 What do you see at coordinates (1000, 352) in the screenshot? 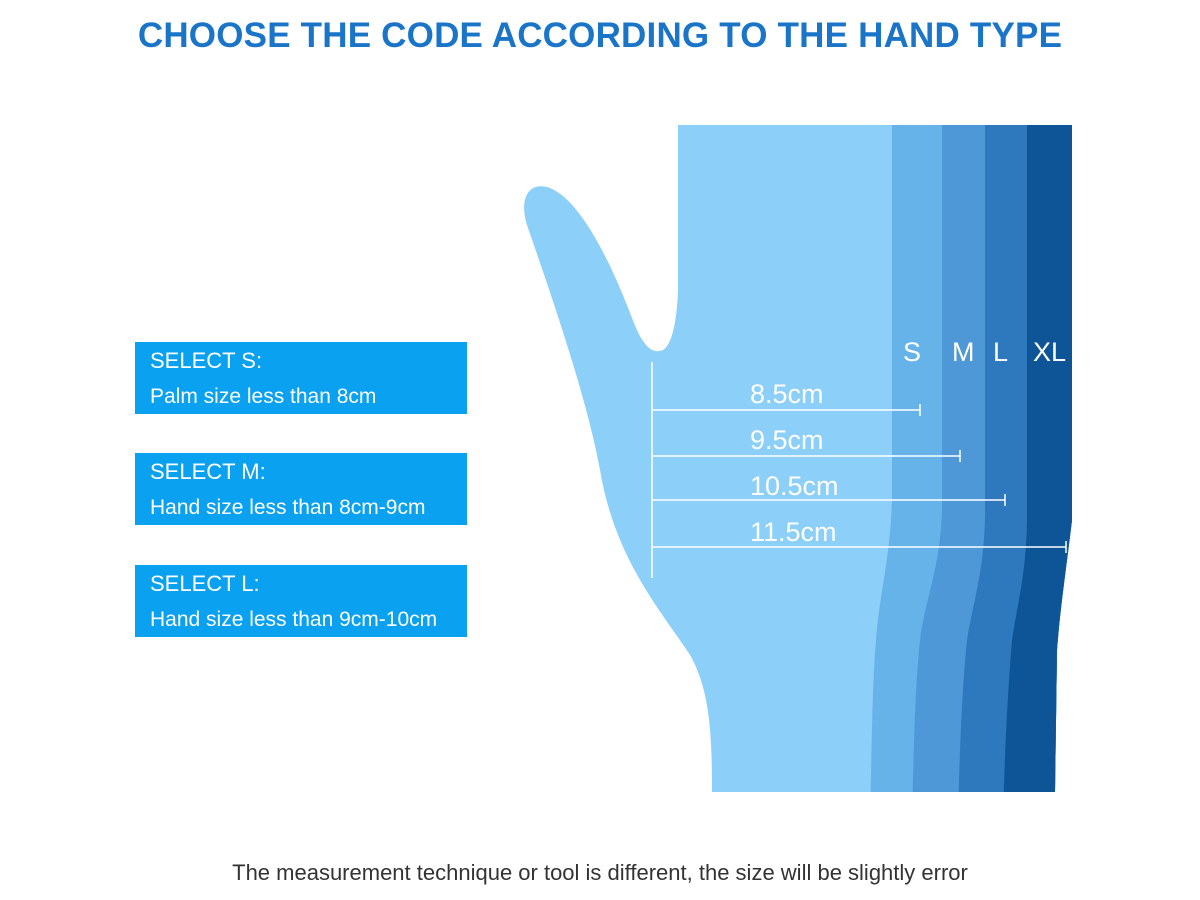
I see `size-label-l: L` at bounding box center [1000, 352].